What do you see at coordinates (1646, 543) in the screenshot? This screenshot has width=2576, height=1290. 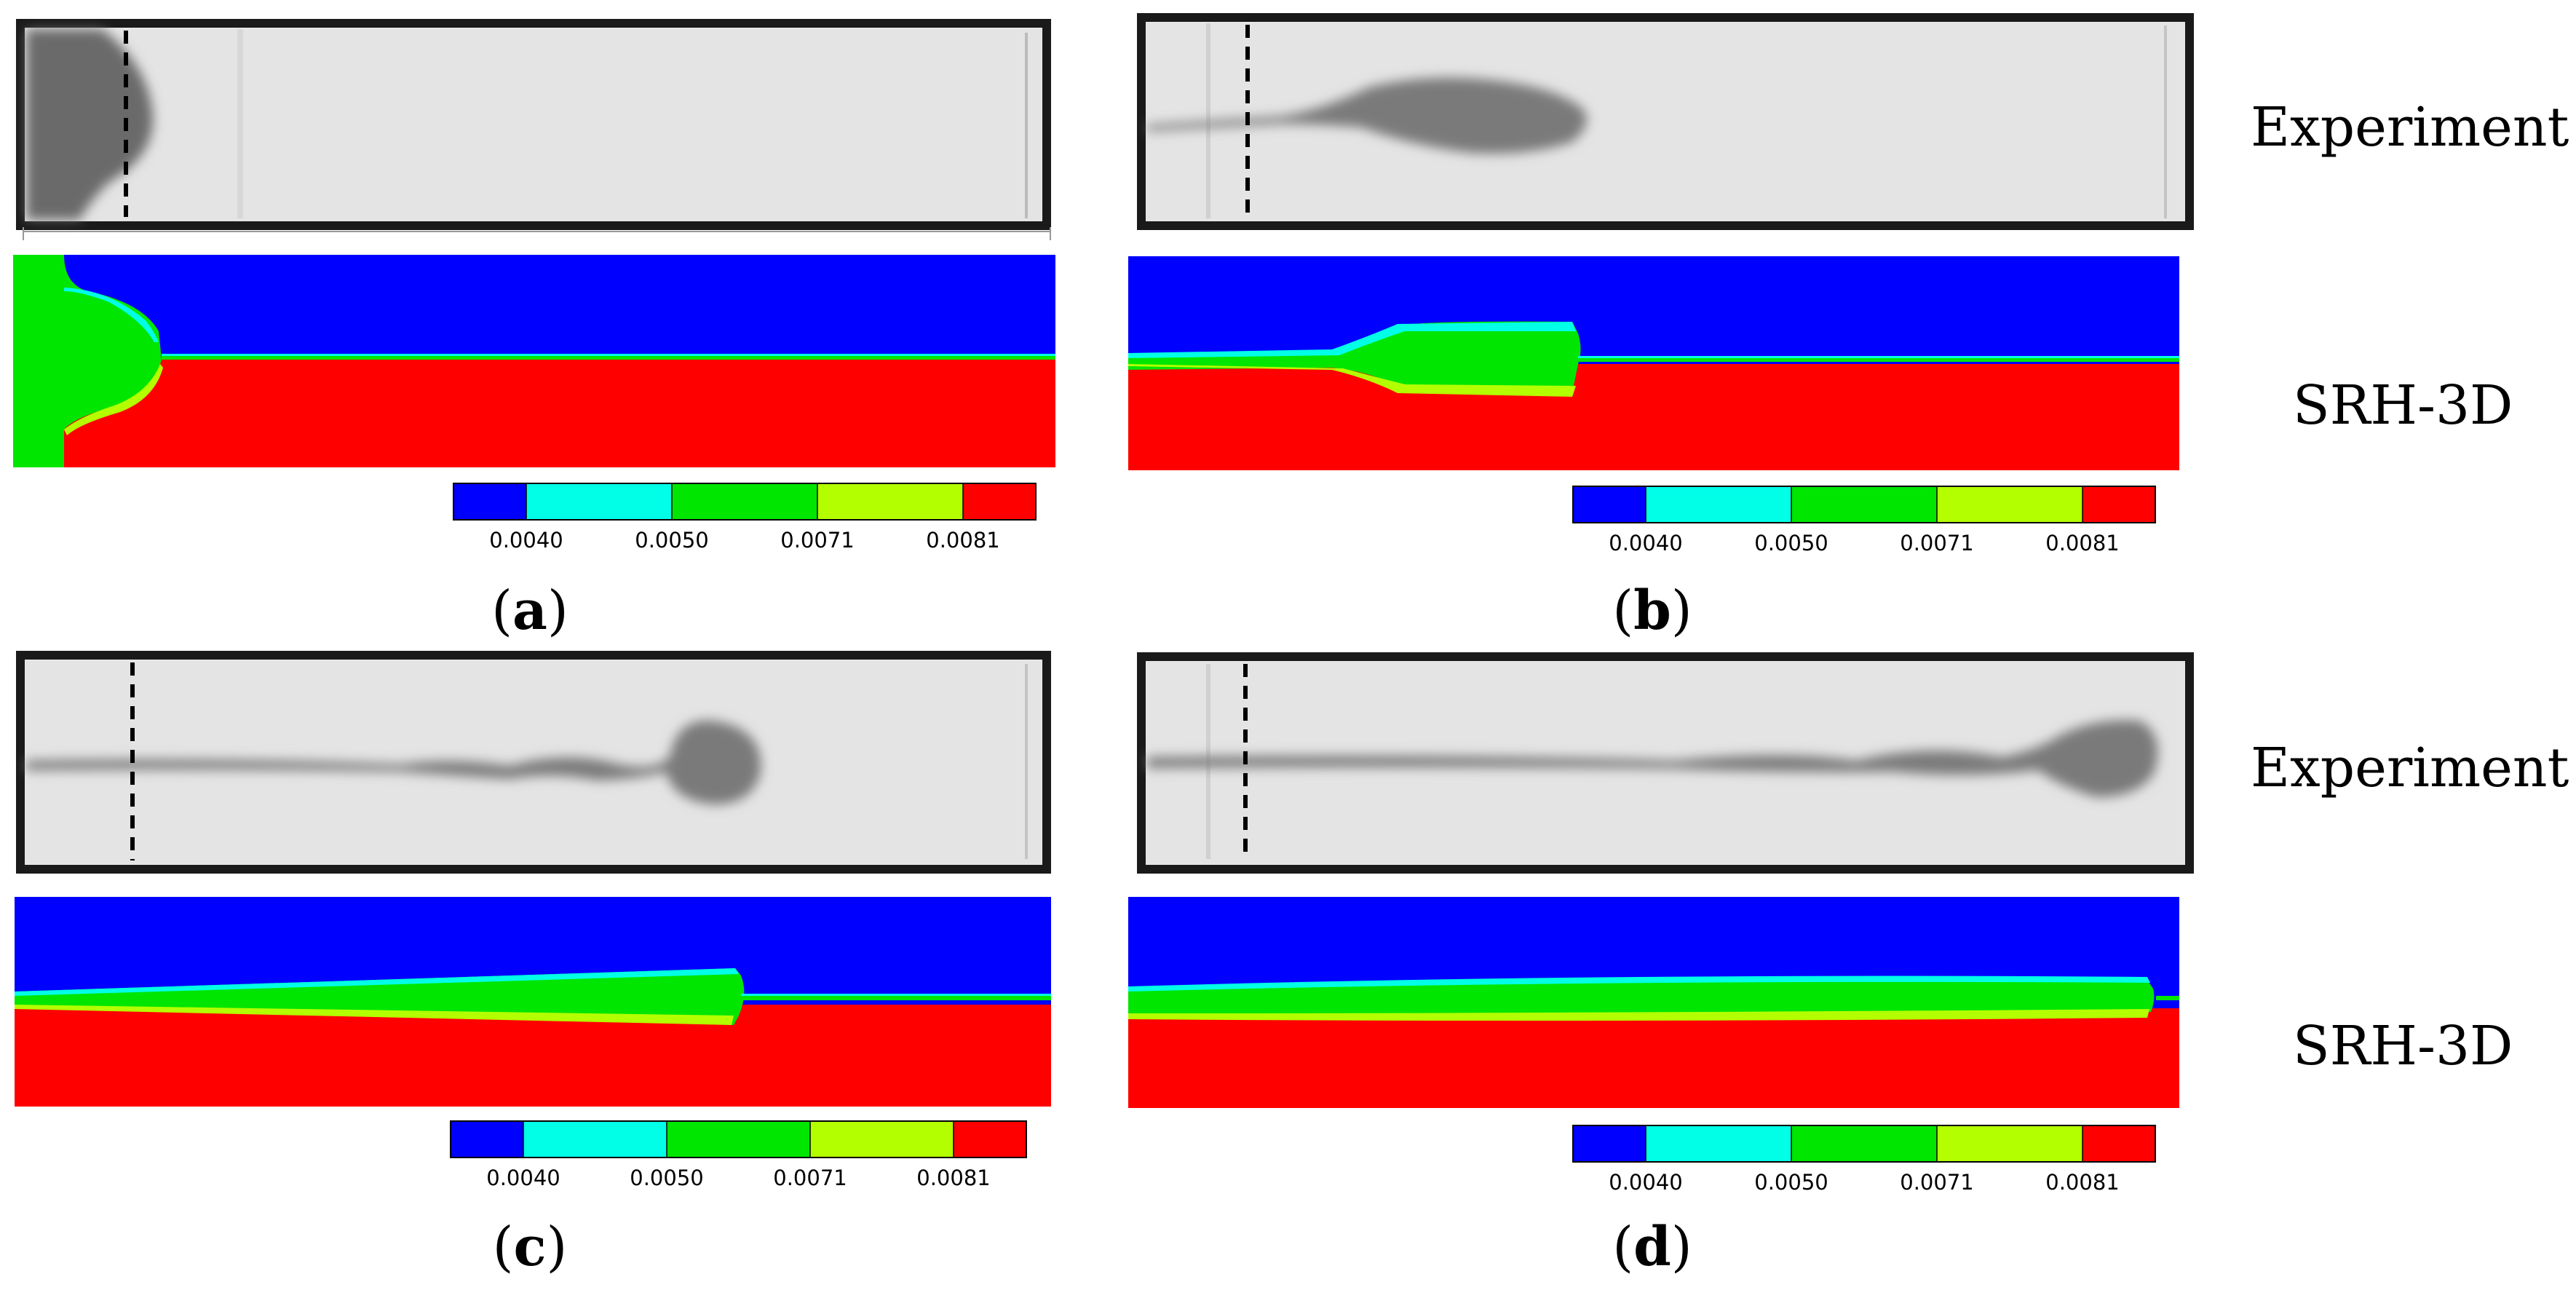 I see `tick-label-b-1: 0.0040` at bounding box center [1646, 543].